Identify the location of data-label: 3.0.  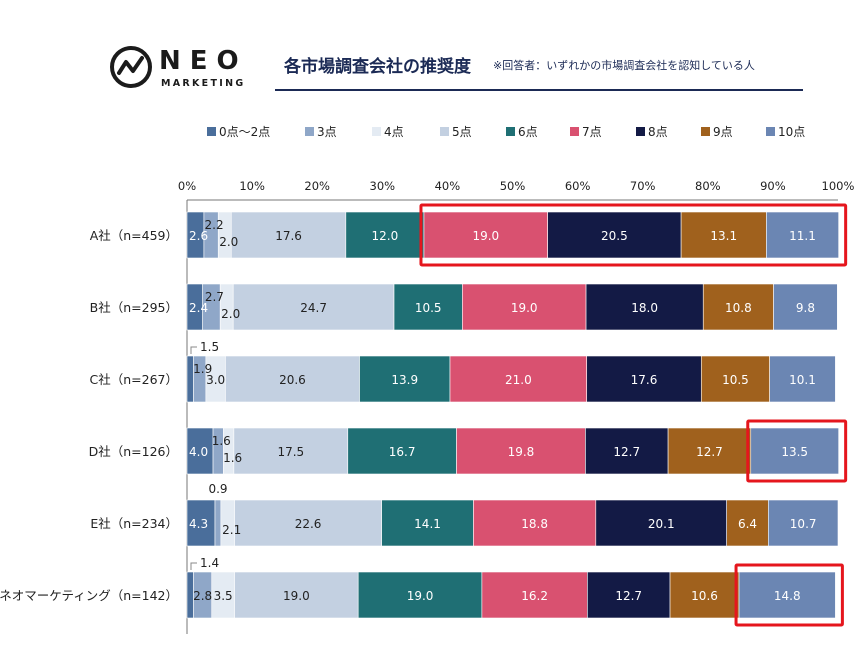
(215, 380).